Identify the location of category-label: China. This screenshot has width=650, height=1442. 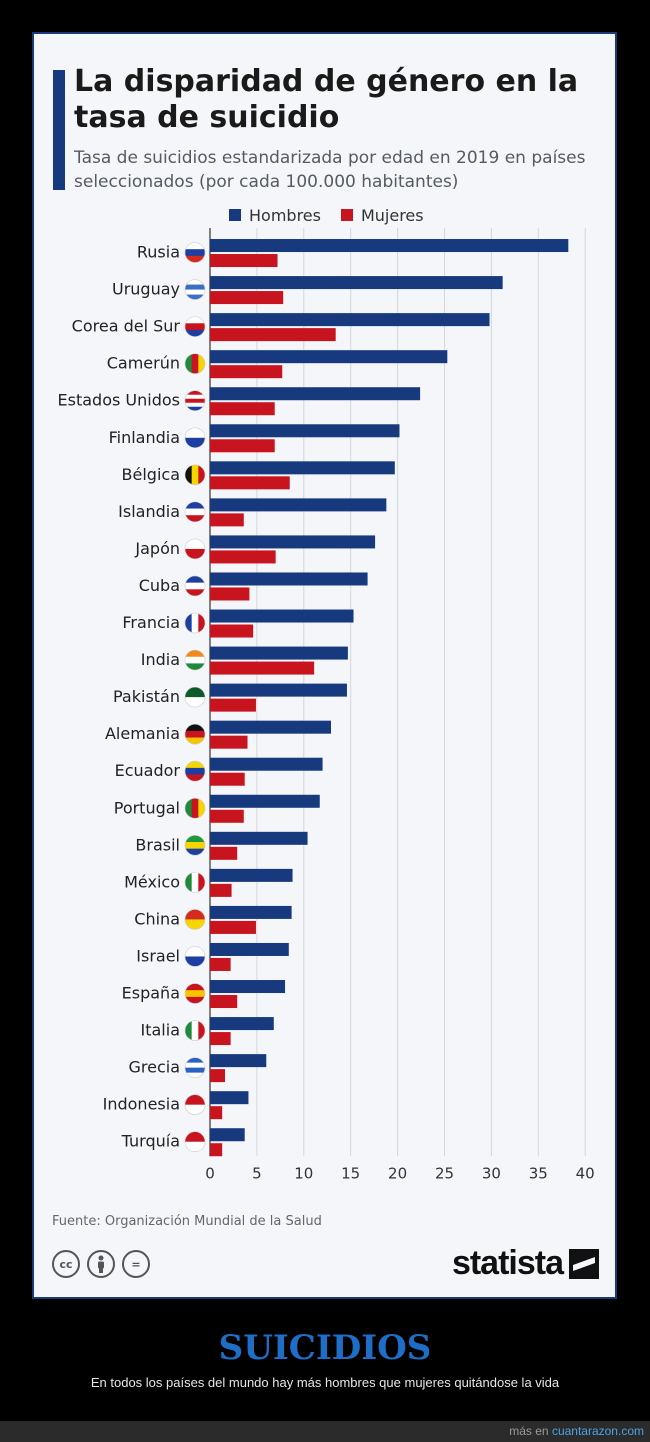
(157, 918).